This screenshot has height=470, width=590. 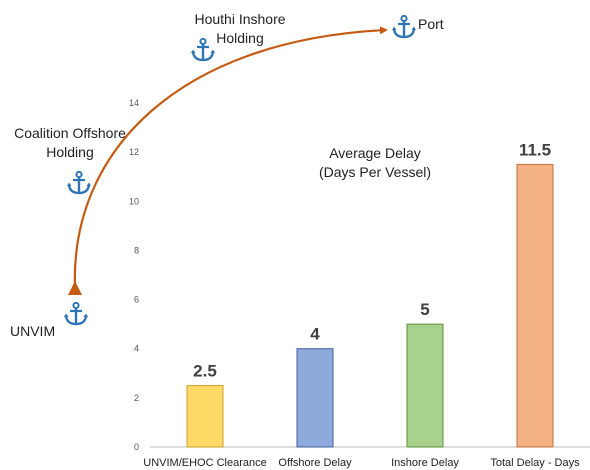 What do you see at coordinates (136, 447) in the screenshot?
I see `y-tick-label: 0` at bounding box center [136, 447].